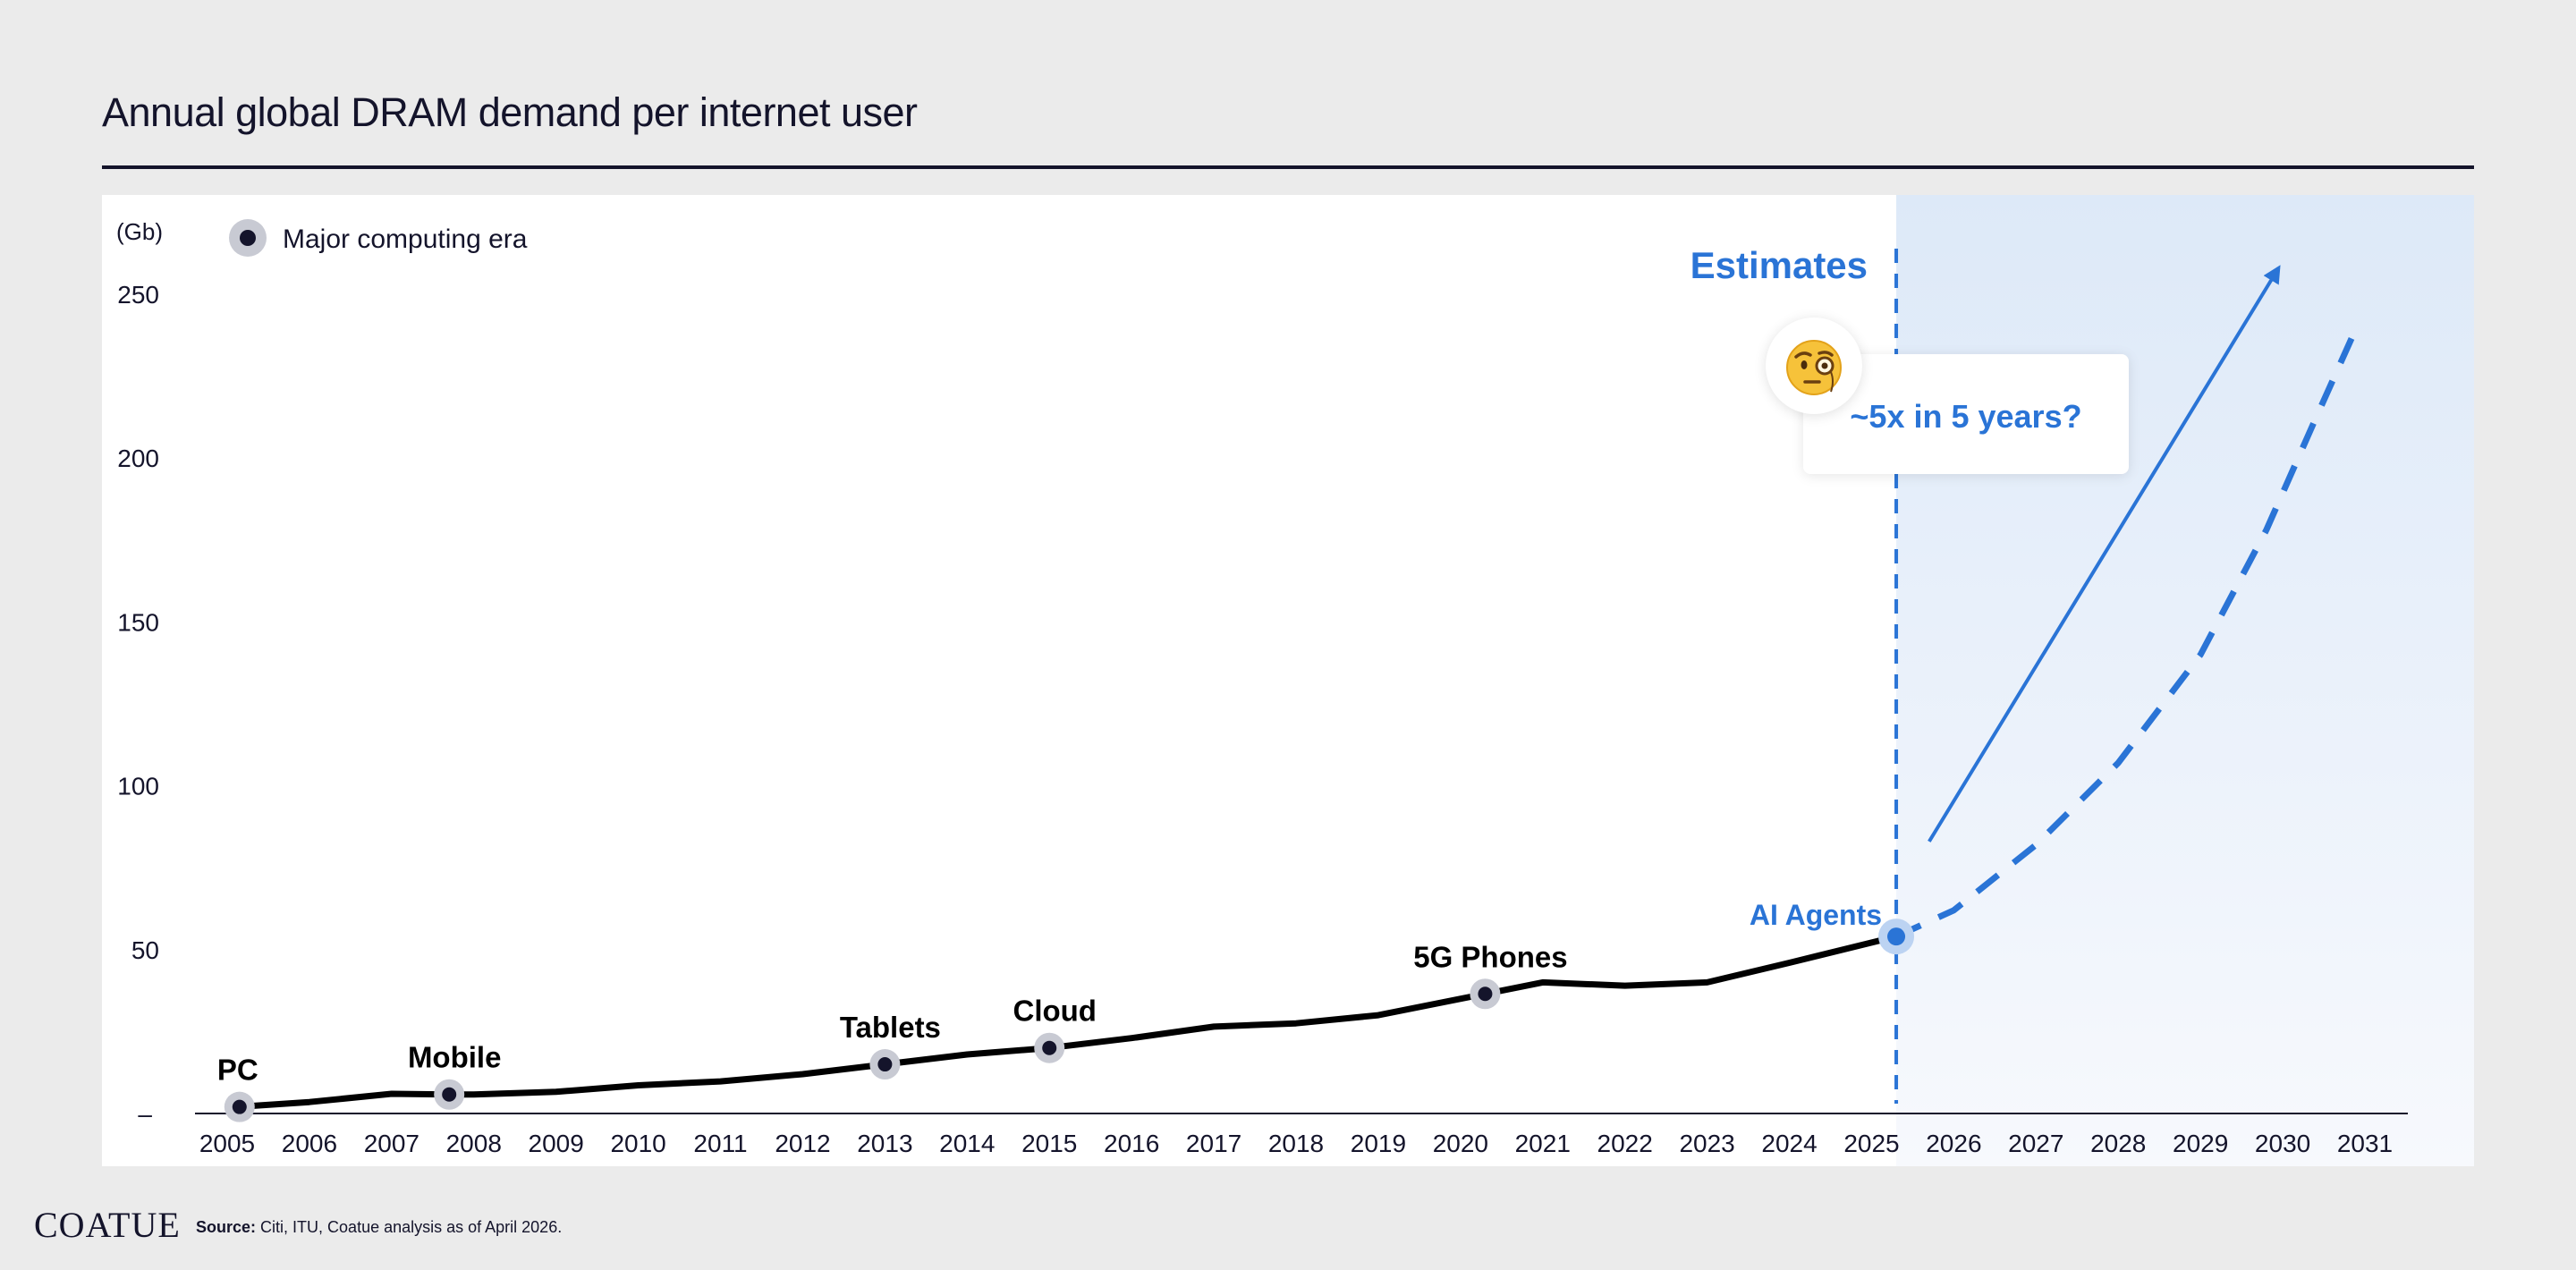 This screenshot has width=2576, height=1270. Describe the element at coordinates (2104, 553) in the screenshot. I see `trend-arrow` at that location.